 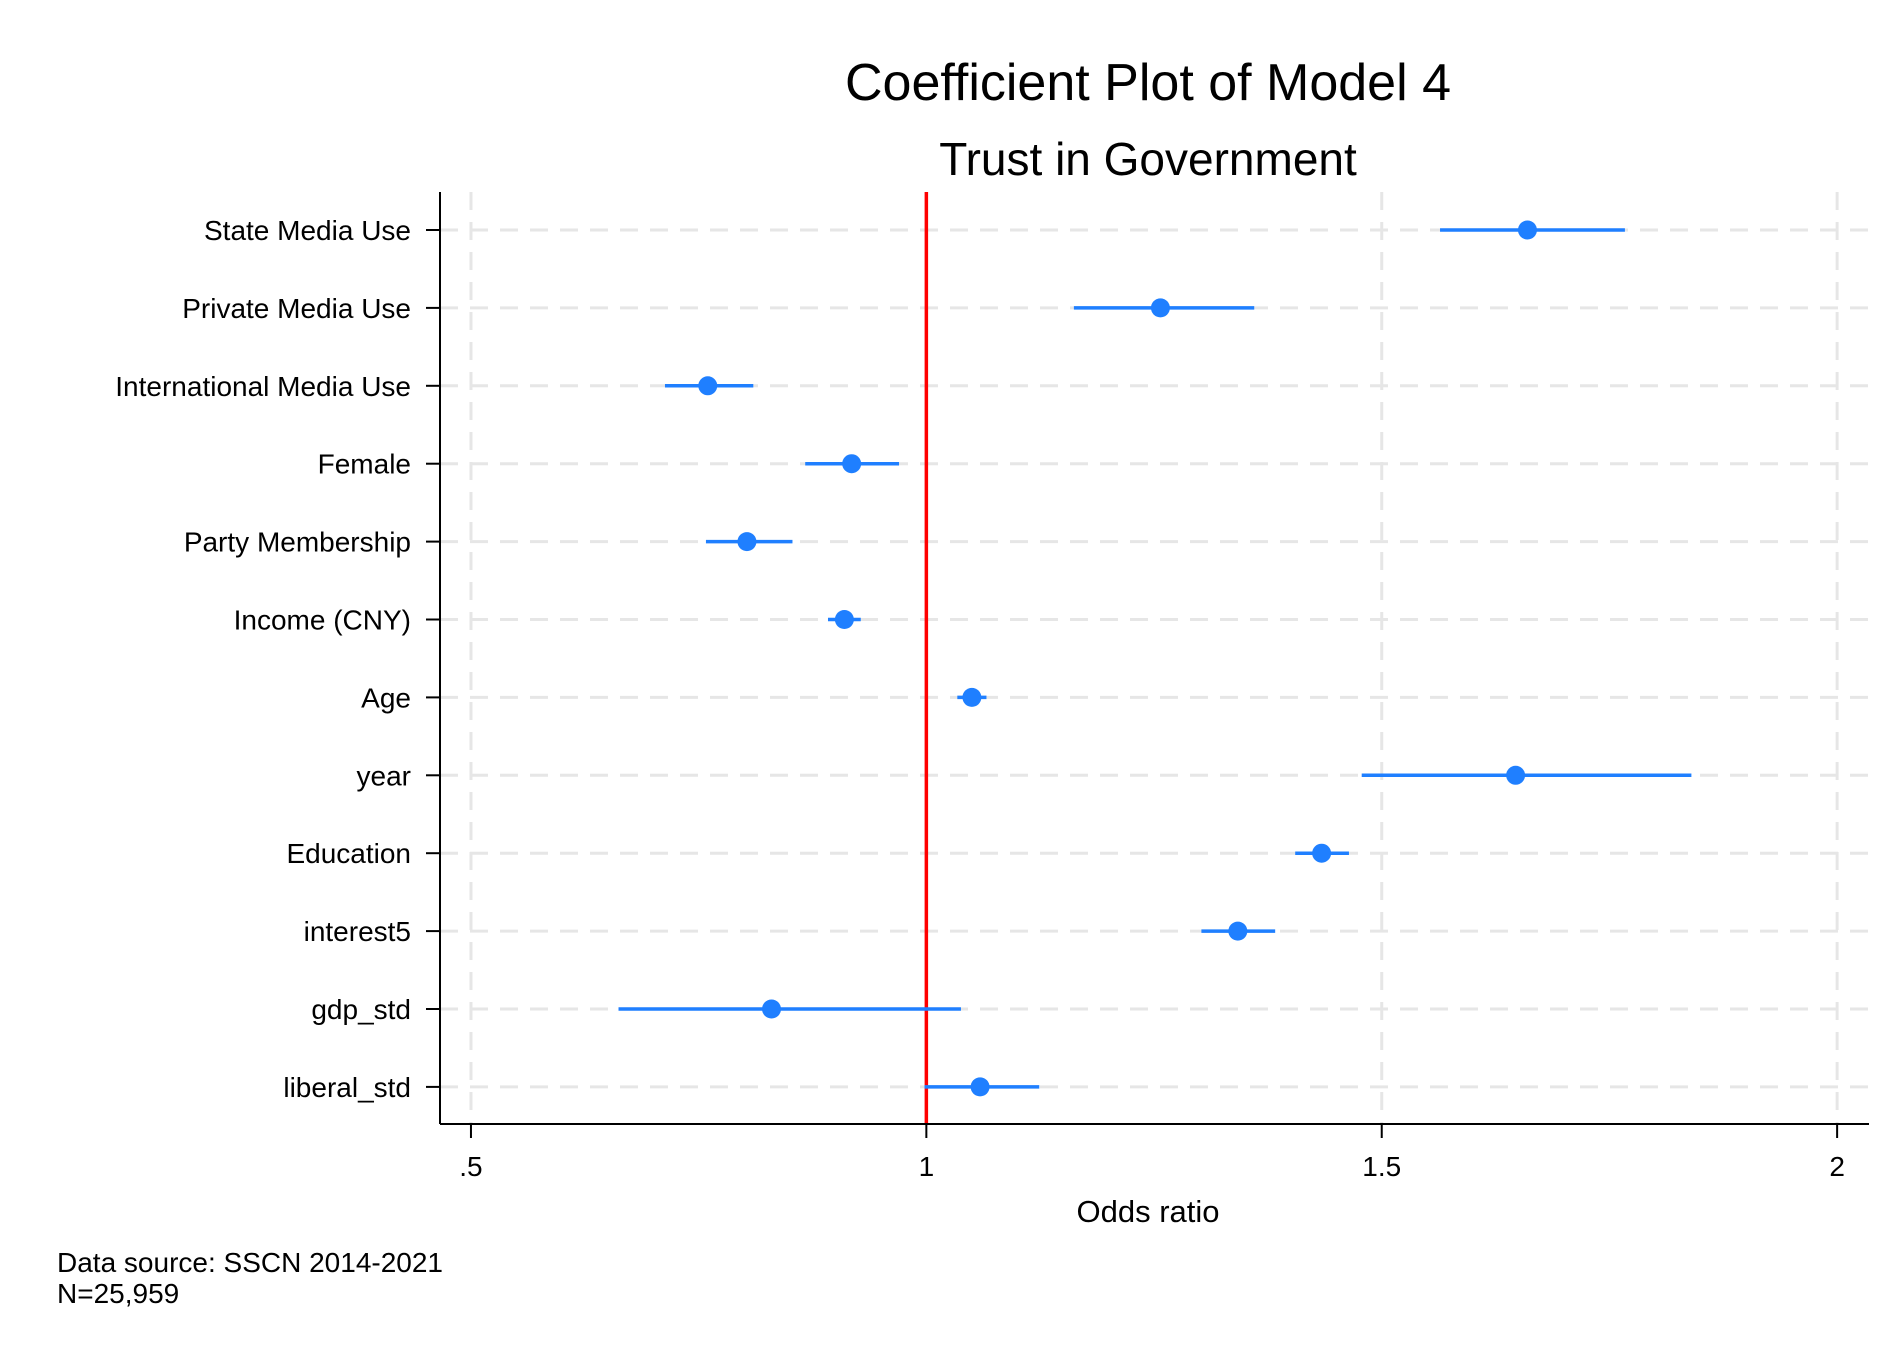 I want to click on y-tick-label-4: Party Membership, so click(x=297, y=542).